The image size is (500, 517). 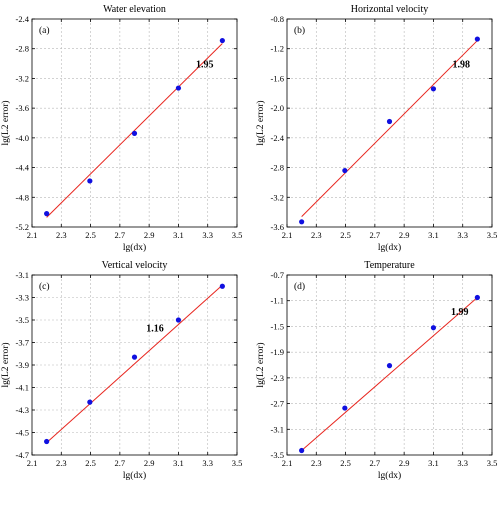 What do you see at coordinates (134, 9) in the screenshot?
I see `panel-title: Water elevation` at bounding box center [134, 9].